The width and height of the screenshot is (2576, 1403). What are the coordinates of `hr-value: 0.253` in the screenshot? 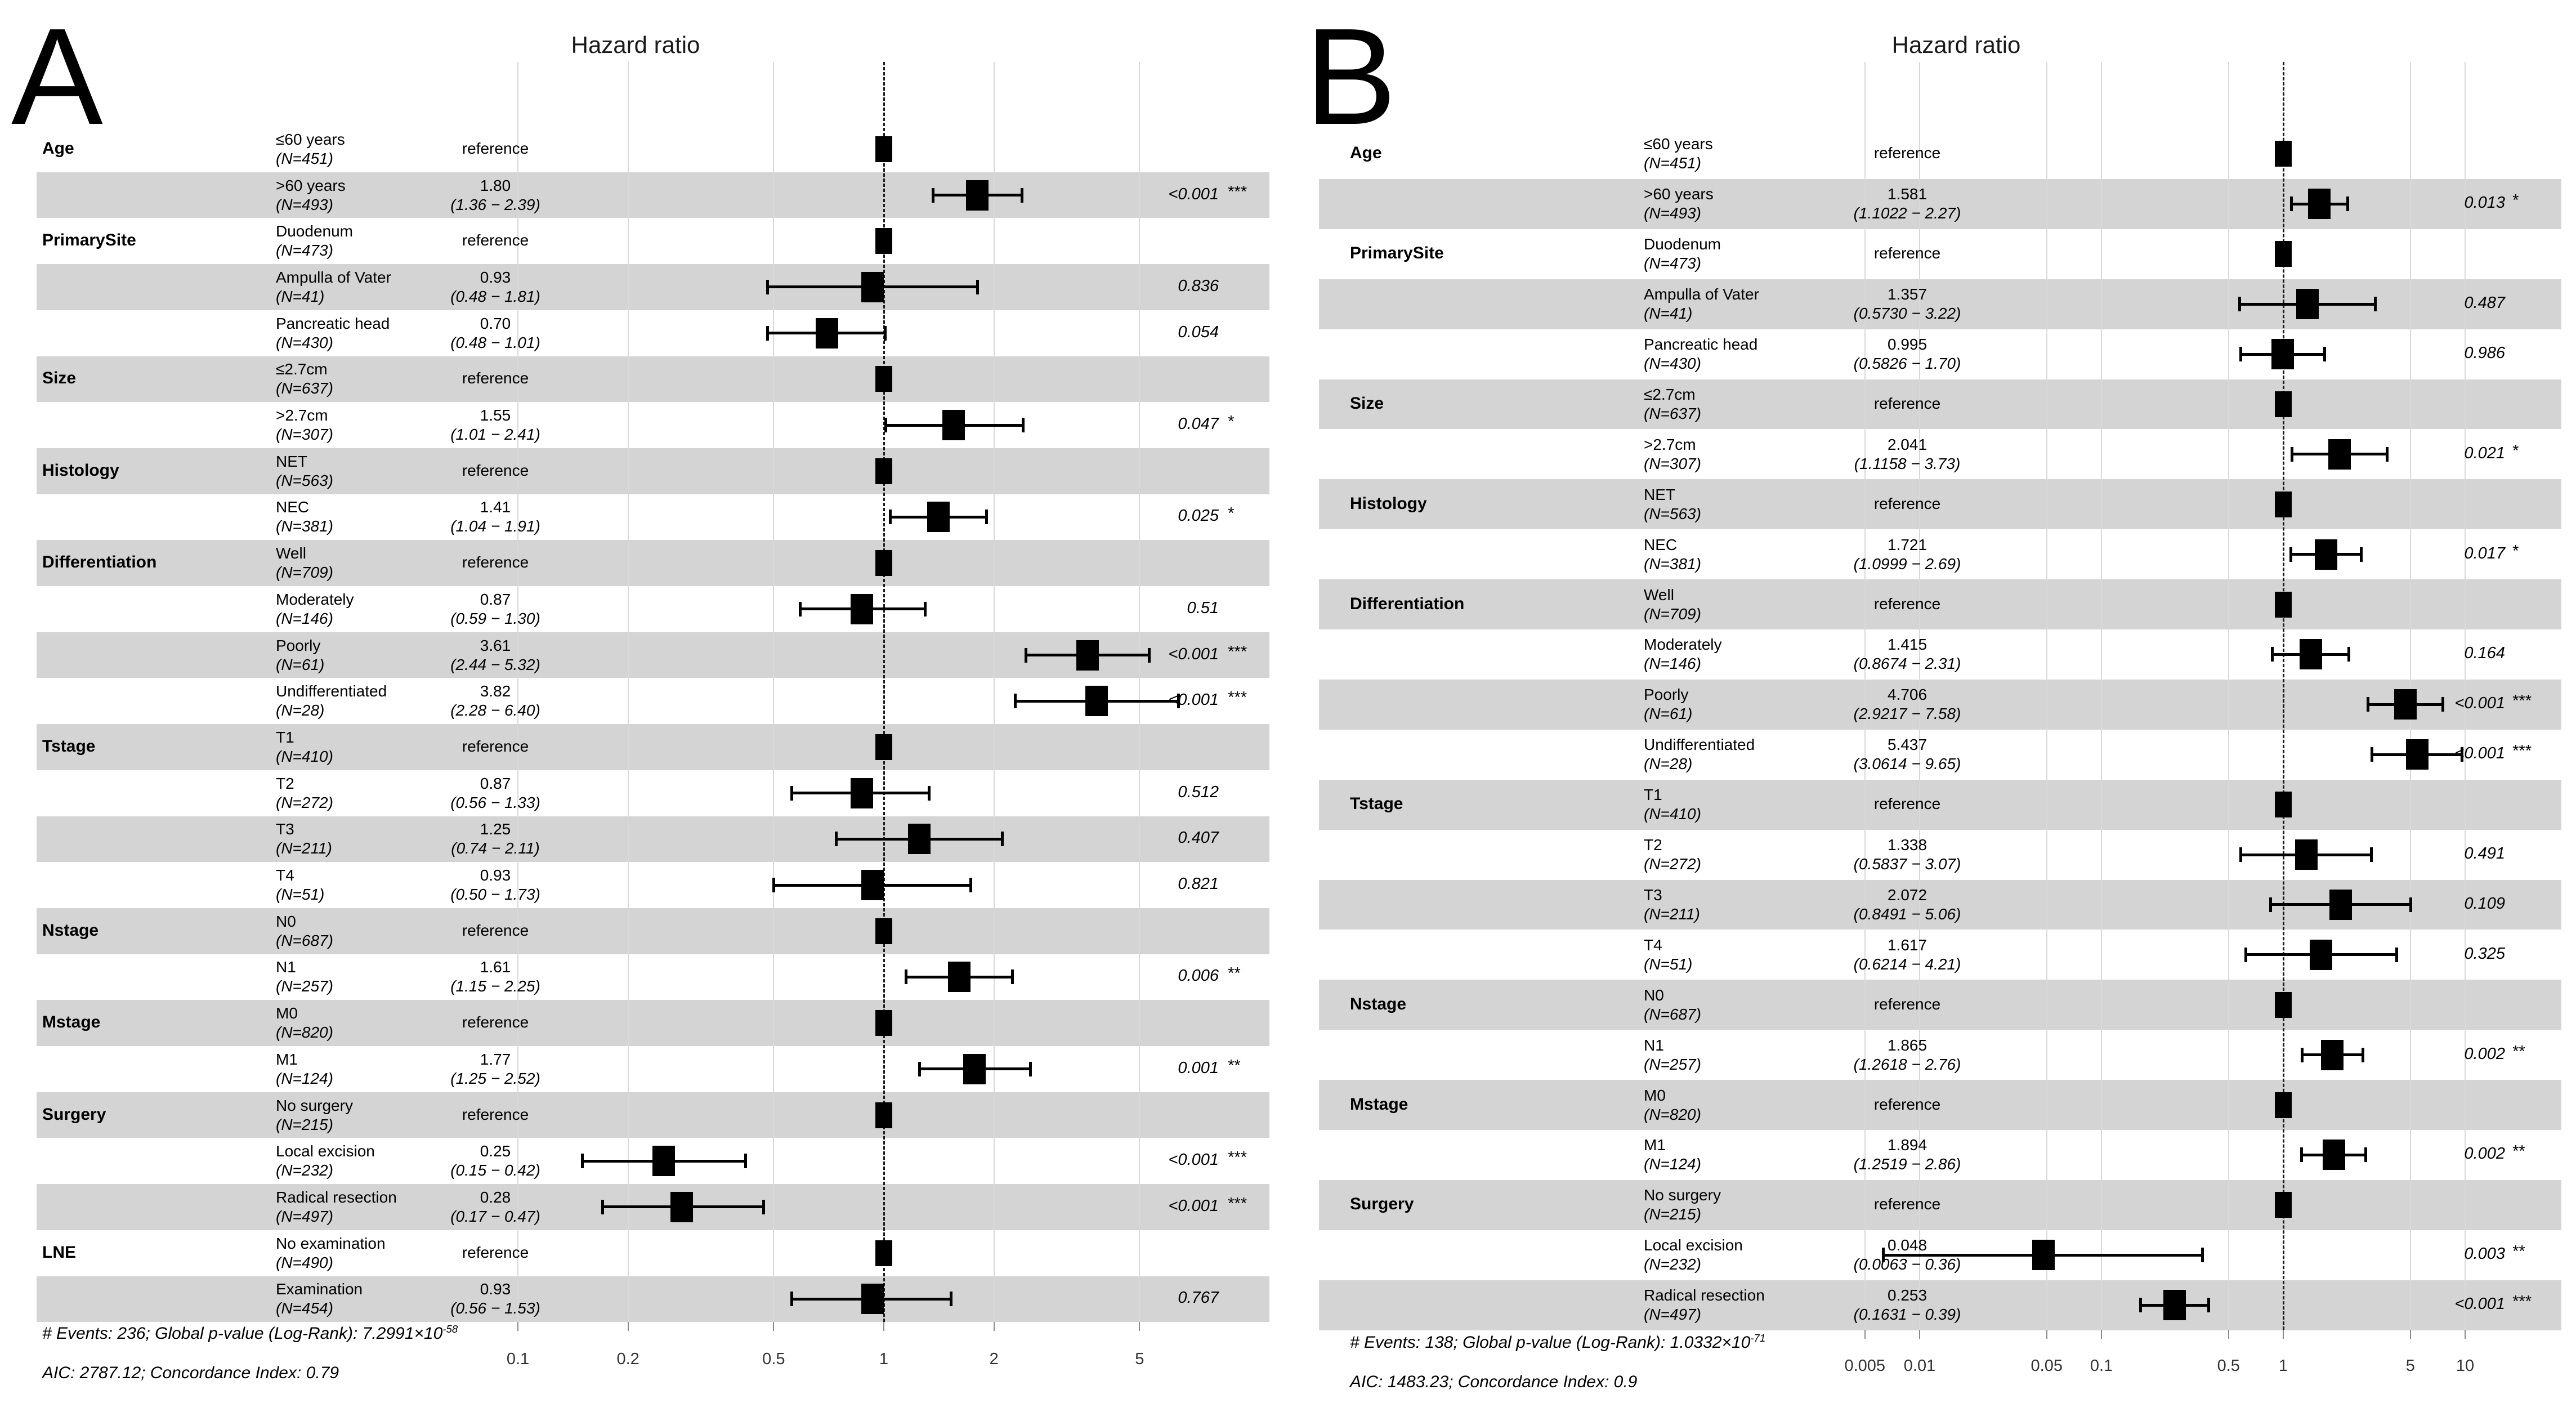 It's located at (1907, 1295).